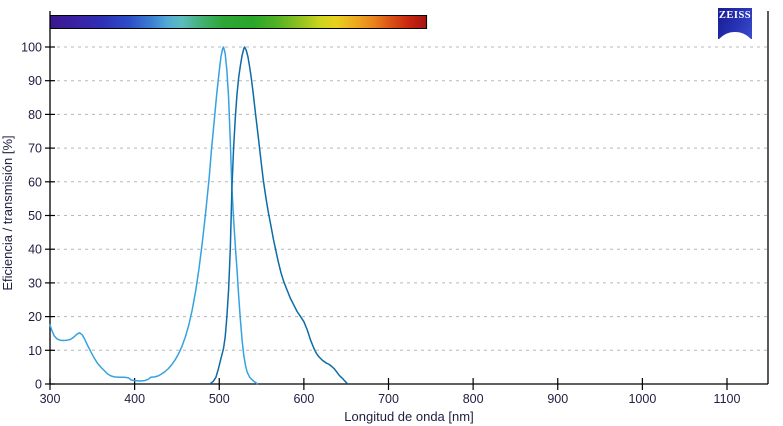  I want to click on y-axis-label: Eficiencia / transmisión [%], so click(7, 212).